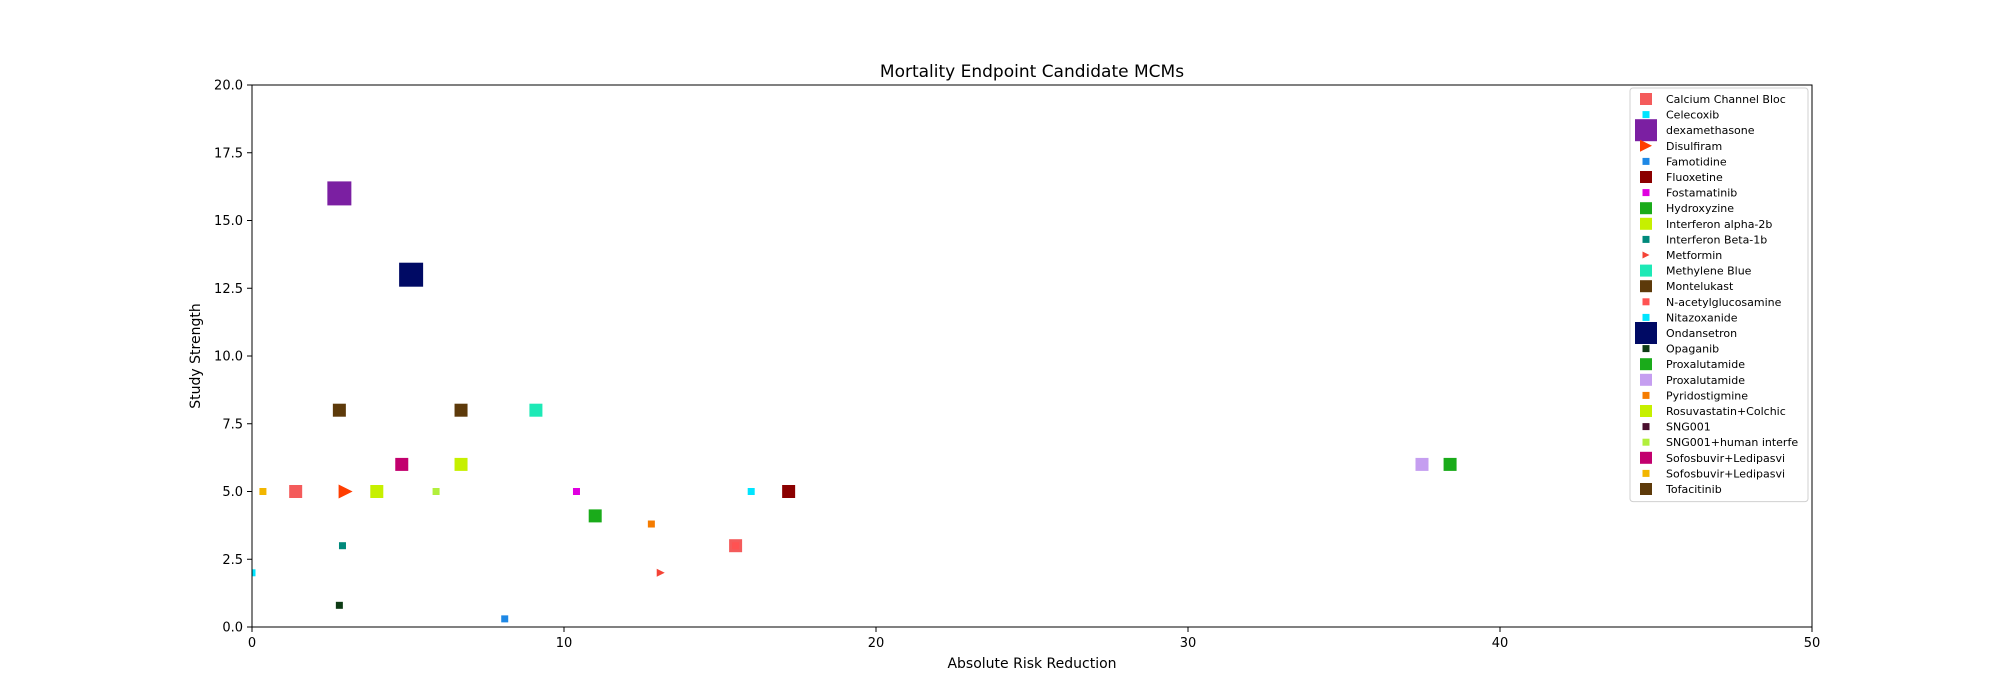  Describe the element at coordinates (1726, 99) in the screenshot. I see `legend-label: Calcium Channel Bloc` at that location.